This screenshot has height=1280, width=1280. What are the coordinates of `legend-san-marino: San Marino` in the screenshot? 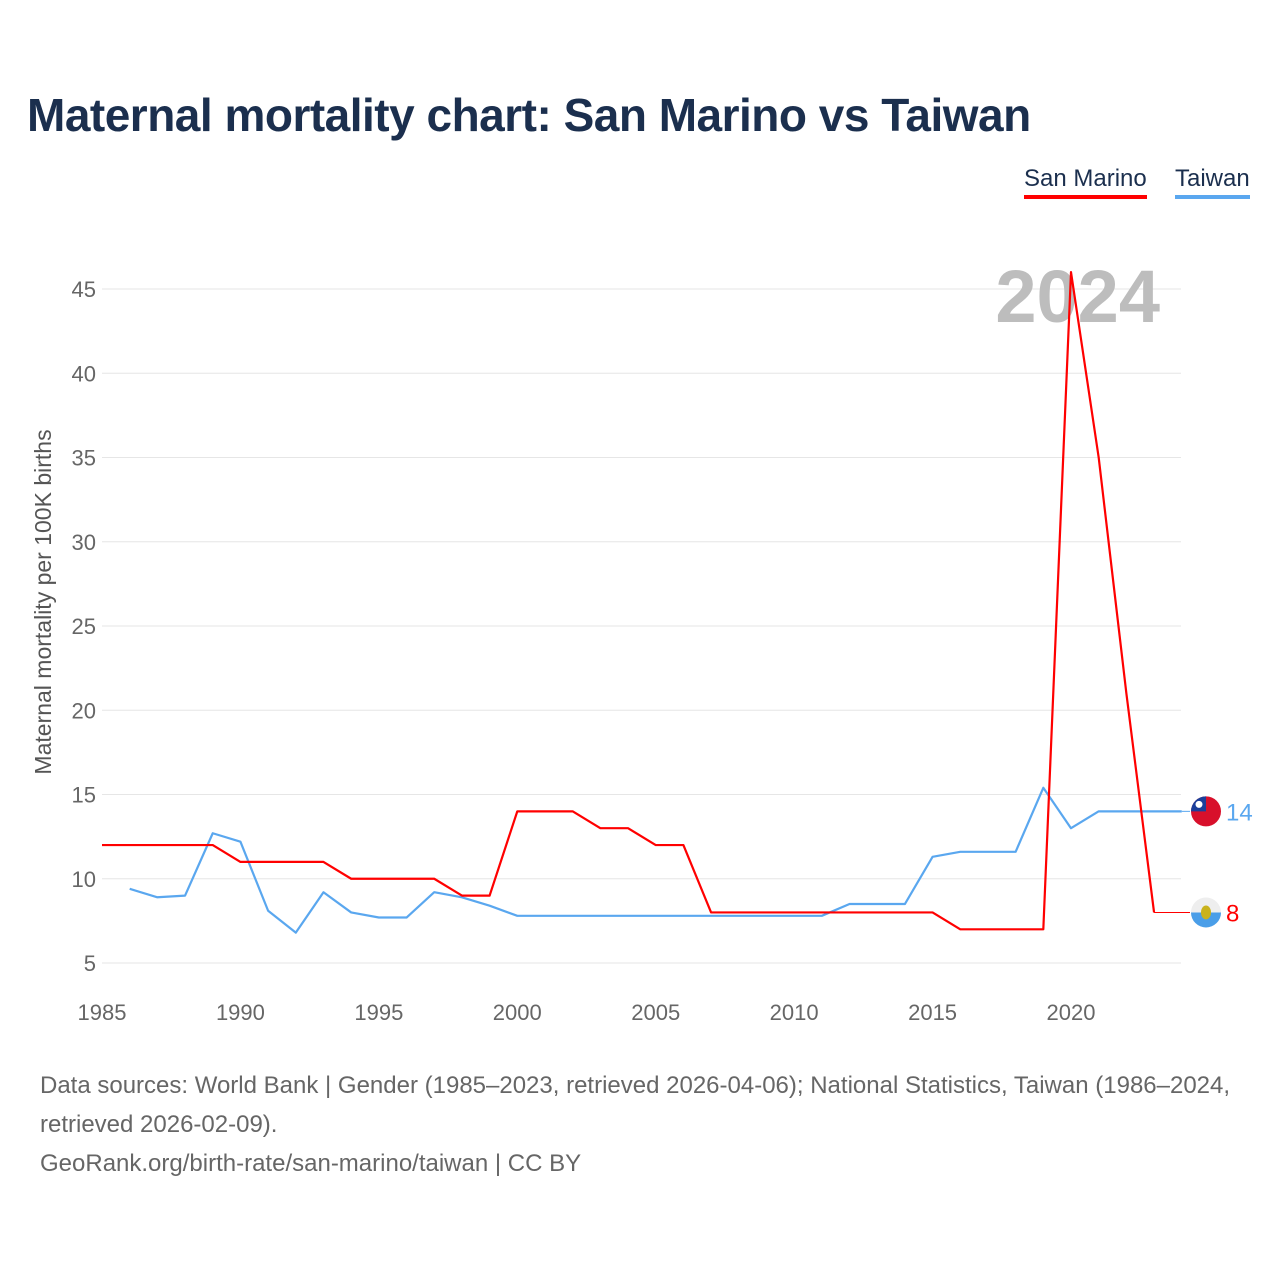 It's located at (1085, 182).